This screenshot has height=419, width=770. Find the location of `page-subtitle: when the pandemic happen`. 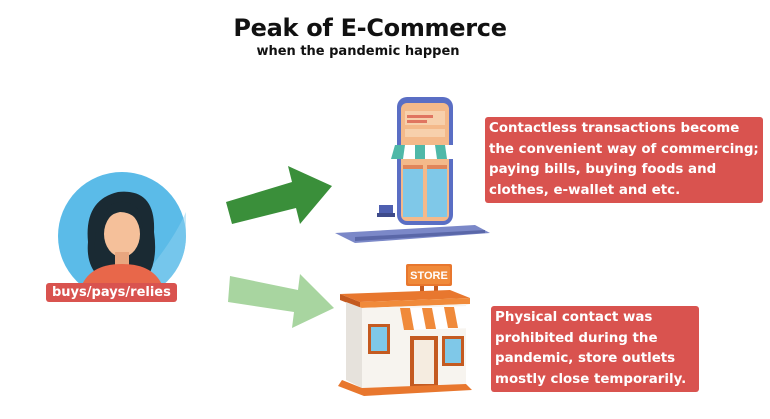

page-subtitle: when the pandemic happen is located at coordinates (358, 51).